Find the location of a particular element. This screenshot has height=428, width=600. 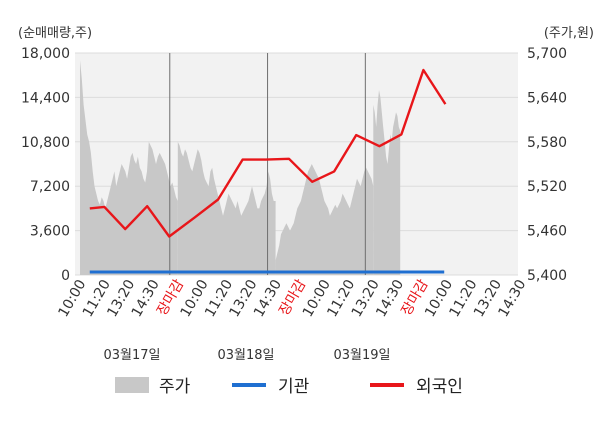

legend: 주가 기관 외국인 is located at coordinates (300, 387).